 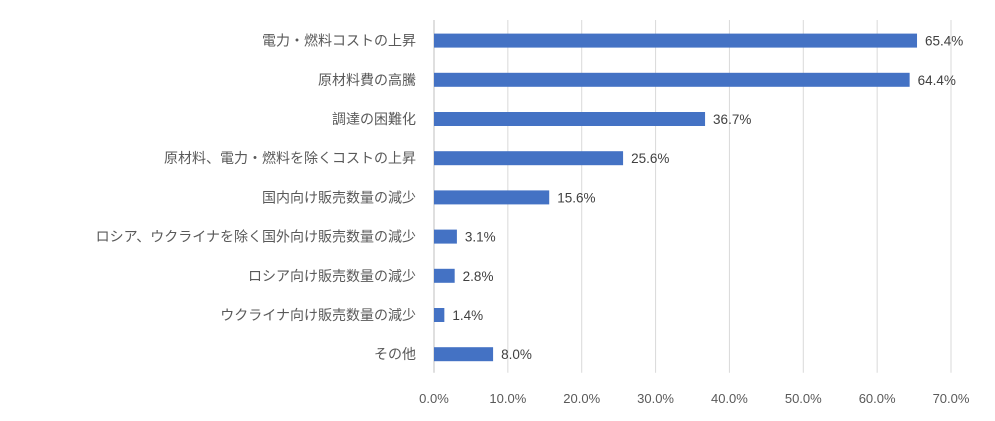 I want to click on x-tick-label: 0.0%, so click(x=434, y=398).